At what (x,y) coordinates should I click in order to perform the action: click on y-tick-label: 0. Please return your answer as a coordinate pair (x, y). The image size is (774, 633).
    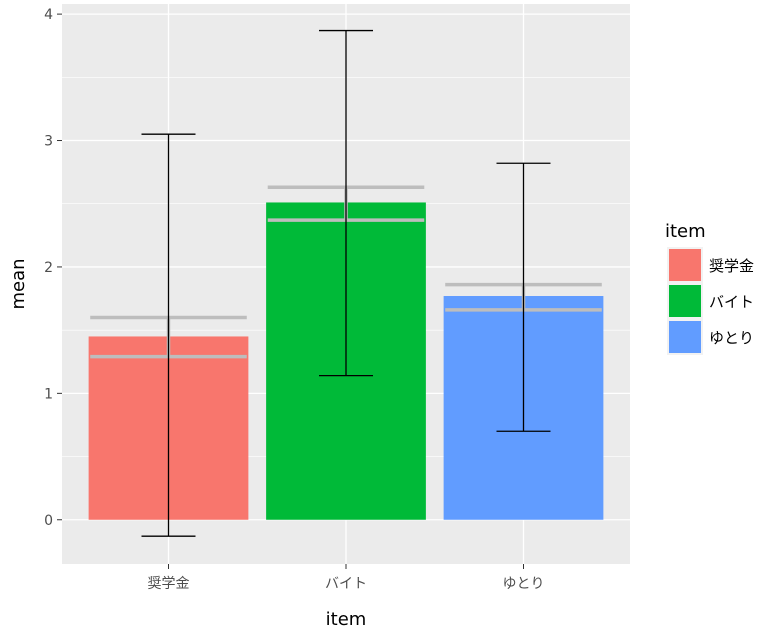
    Looking at the image, I should click on (48, 521).